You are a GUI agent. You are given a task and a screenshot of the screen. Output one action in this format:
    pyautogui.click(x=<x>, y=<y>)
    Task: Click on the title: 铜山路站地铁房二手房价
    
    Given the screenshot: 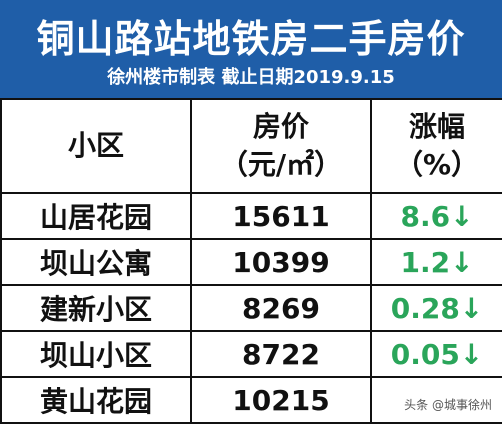 What is the action you would take?
    pyautogui.click(x=251, y=39)
    